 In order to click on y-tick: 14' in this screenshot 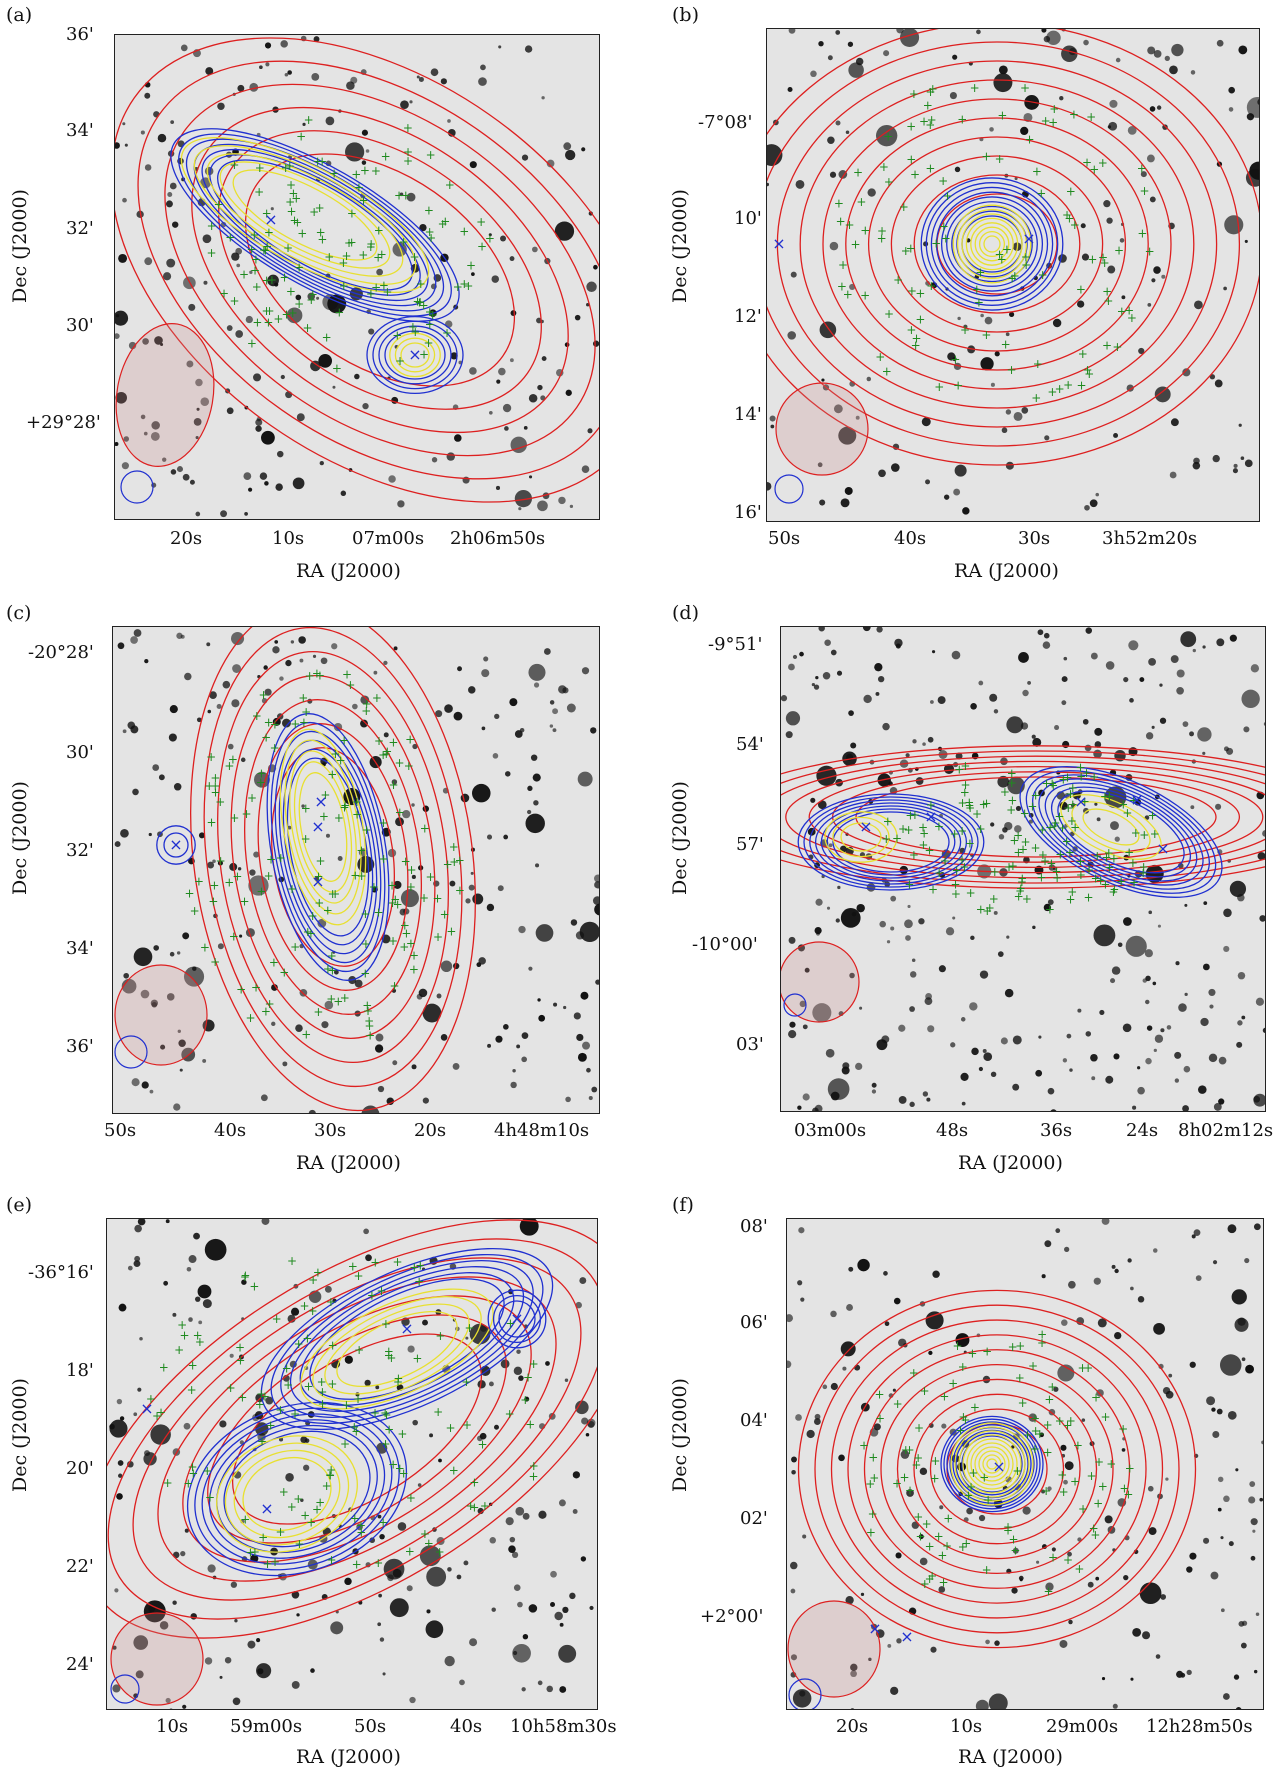, I will do `click(748, 414)`.